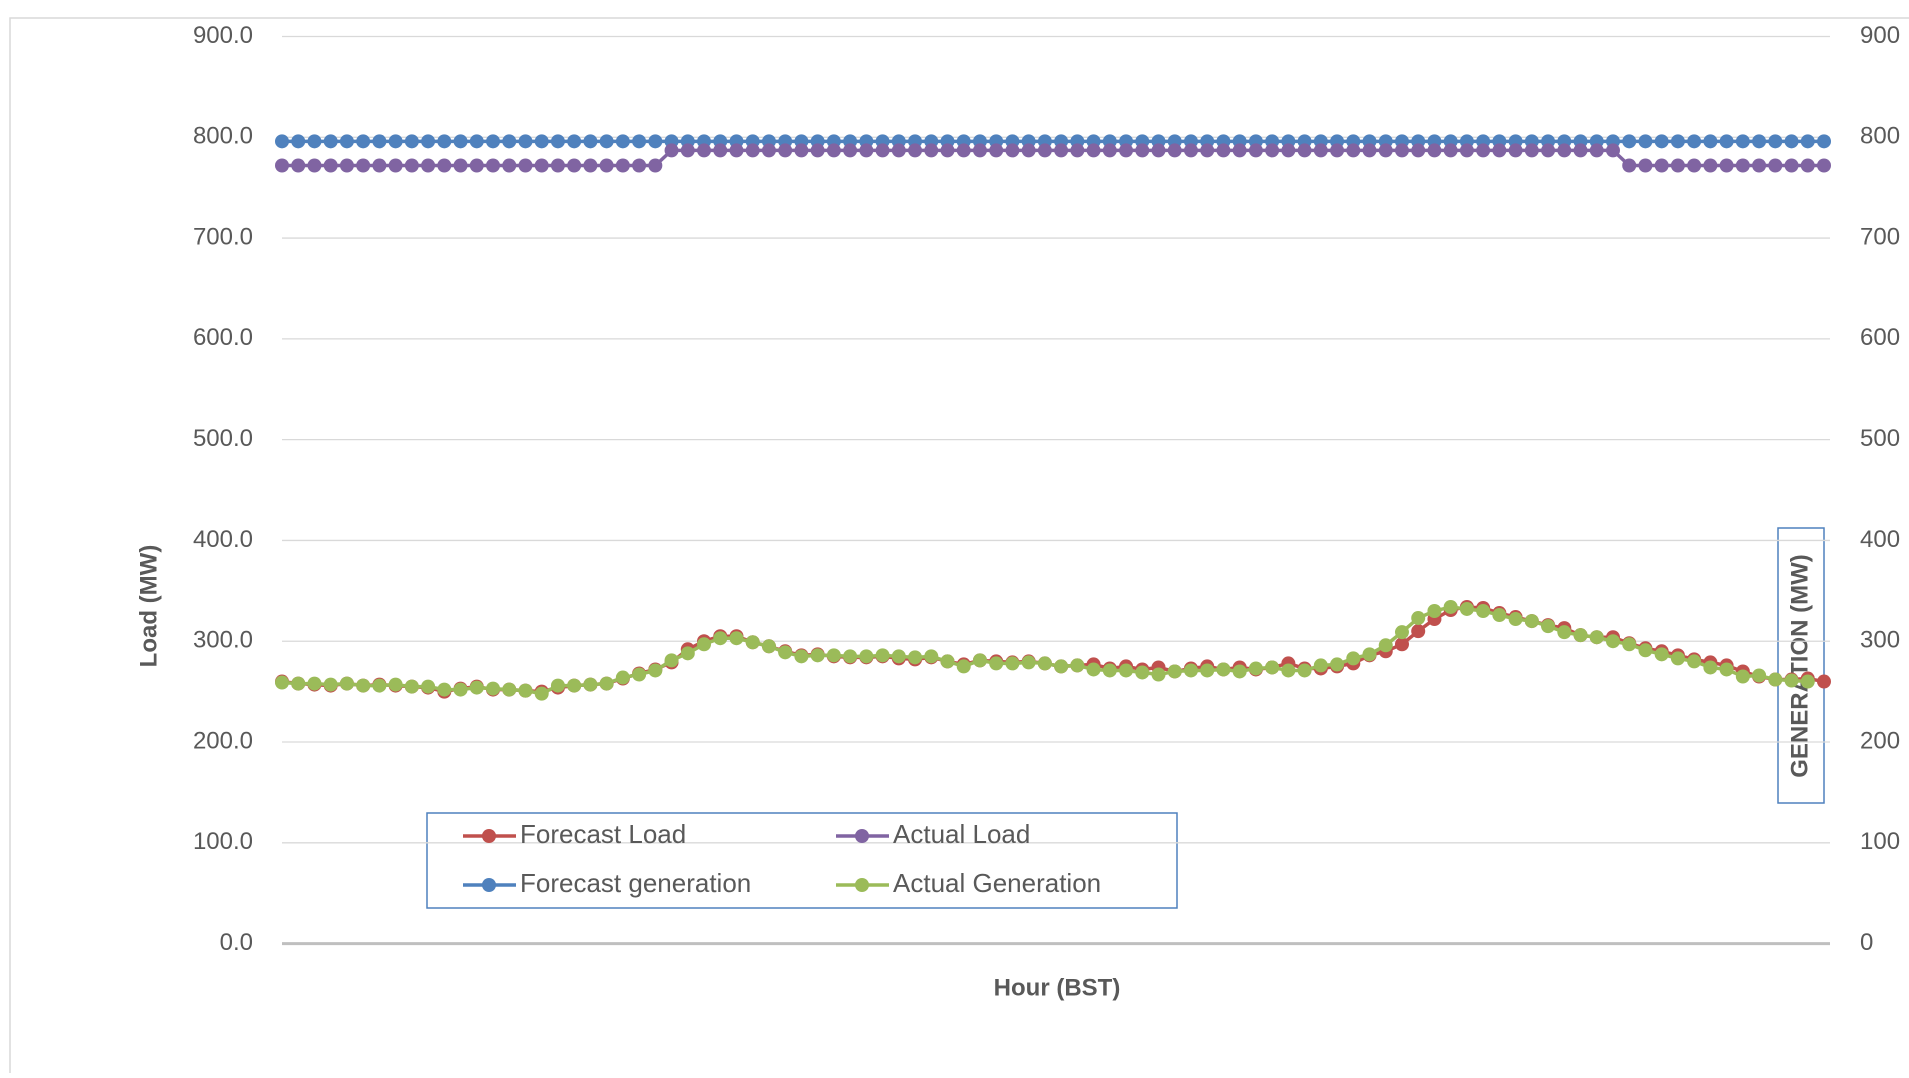 The height and width of the screenshot is (1078, 1909). I want to click on legend, so click(802, 860).